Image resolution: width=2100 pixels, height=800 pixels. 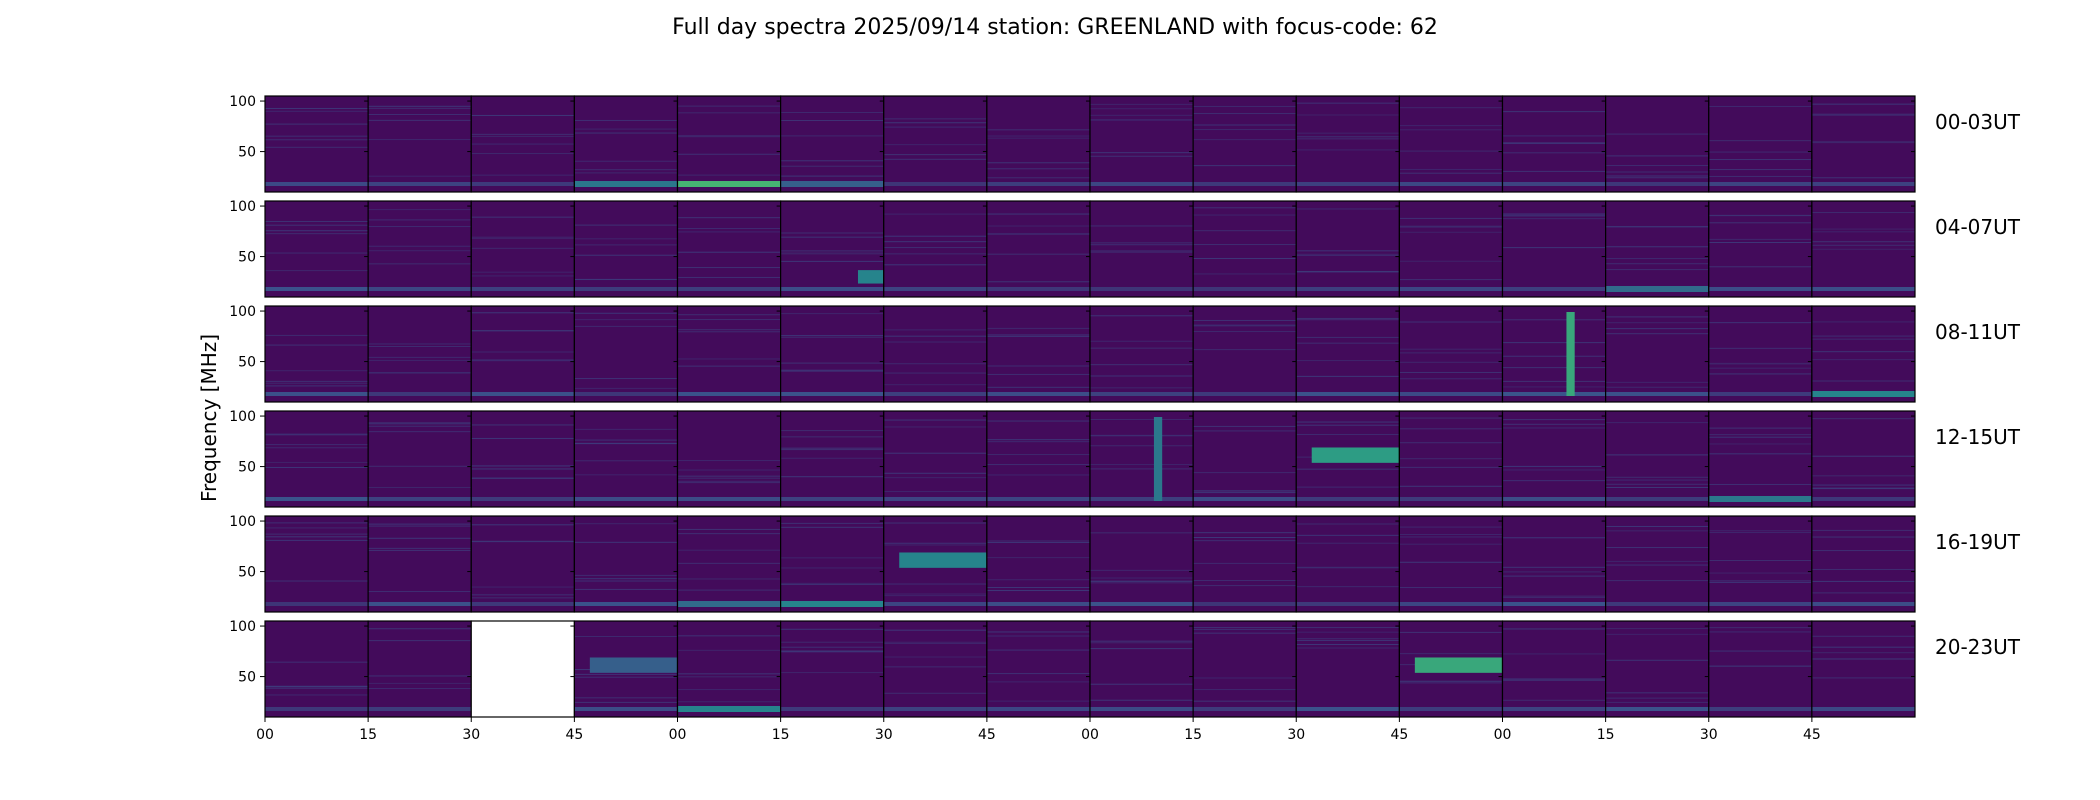 I want to click on panel-frame, so click(x=1863, y=354).